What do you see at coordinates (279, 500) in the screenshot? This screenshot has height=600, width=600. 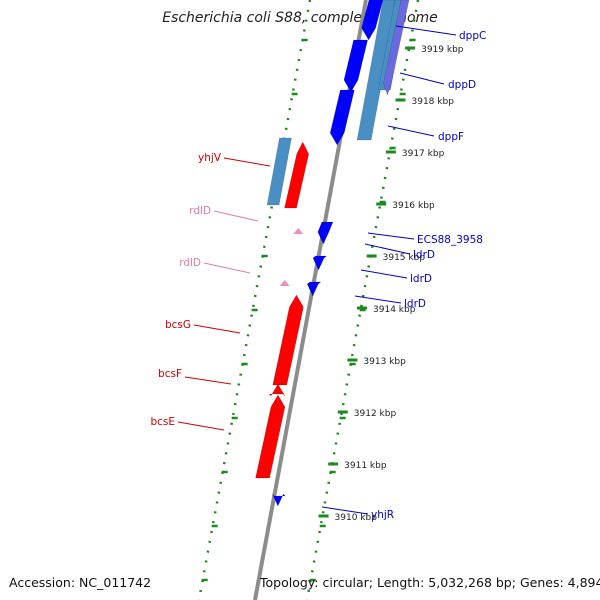 I see `gene-yhjR` at bounding box center [279, 500].